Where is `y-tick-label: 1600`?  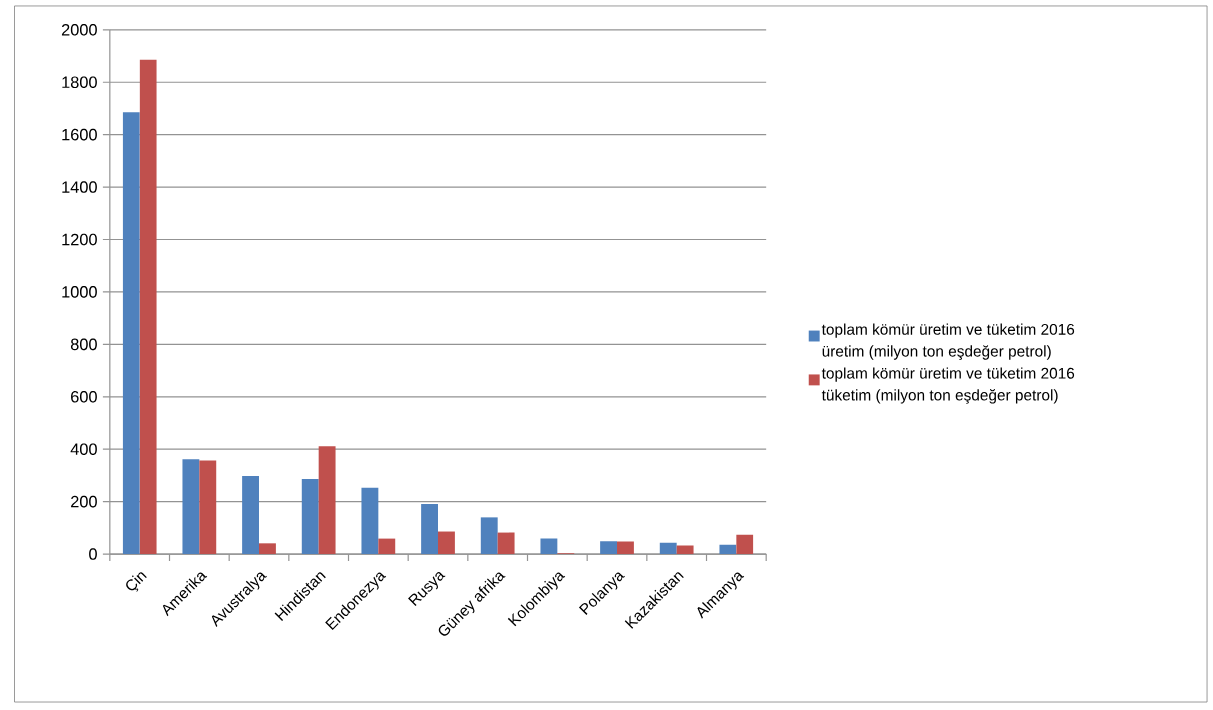
y-tick-label: 1600 is located at coordinates (79, 134).